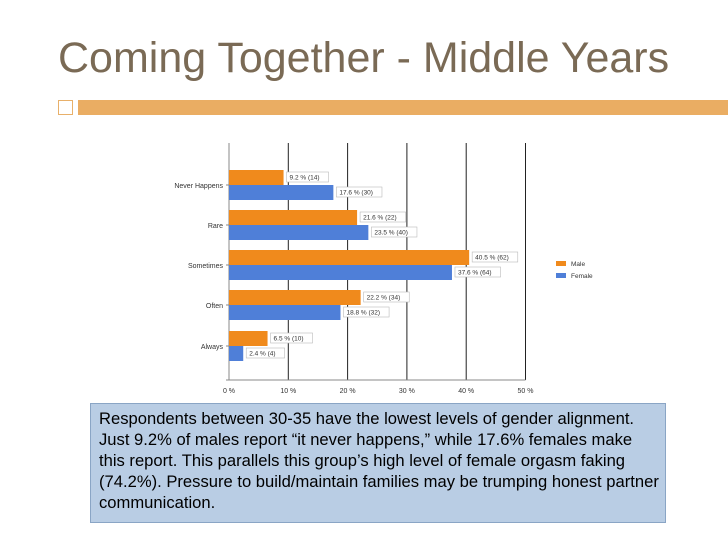 The width and height of the screenshot is (728, 546). Describe the element at coordinates (561, 263) in the screenshot. I see `legend-swatch-male` at that location.